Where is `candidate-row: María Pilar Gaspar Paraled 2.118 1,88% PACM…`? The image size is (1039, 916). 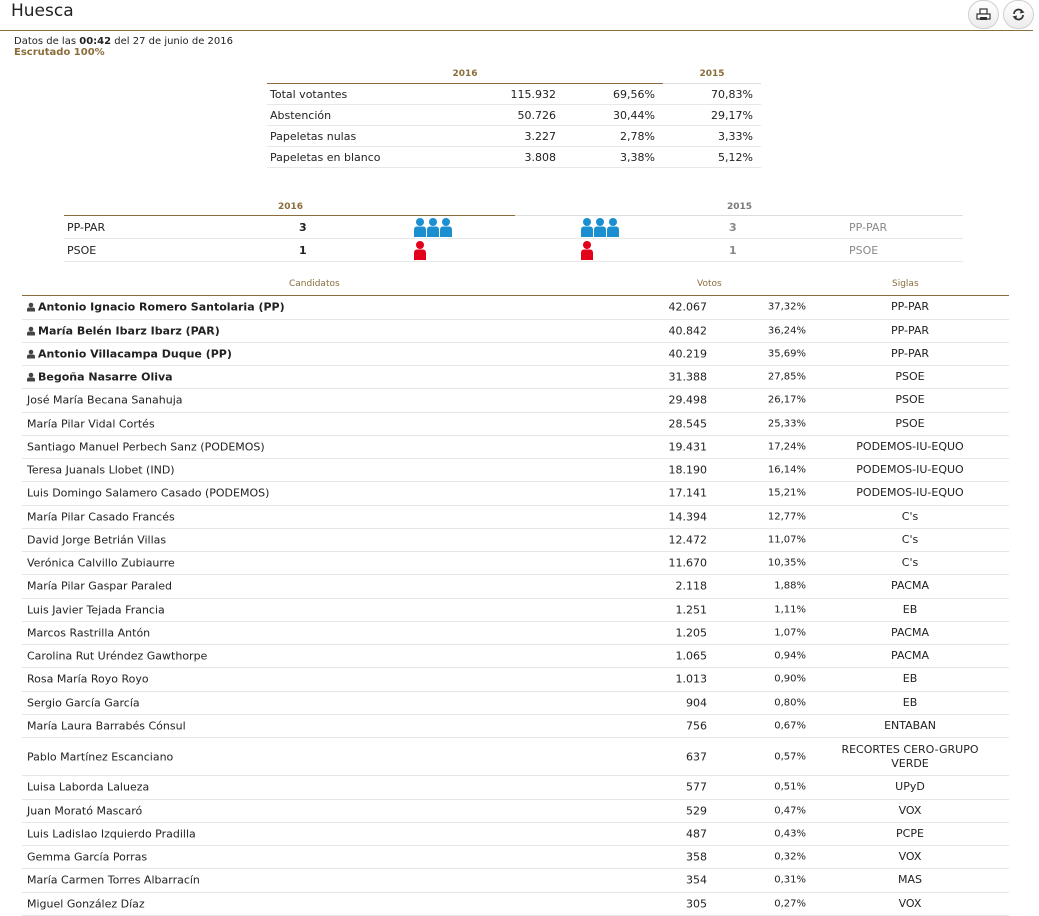
candidate-row: María Pilar Gaspar Paraled 2.118 1,88% PACM… is located at coordinates (515, 587).